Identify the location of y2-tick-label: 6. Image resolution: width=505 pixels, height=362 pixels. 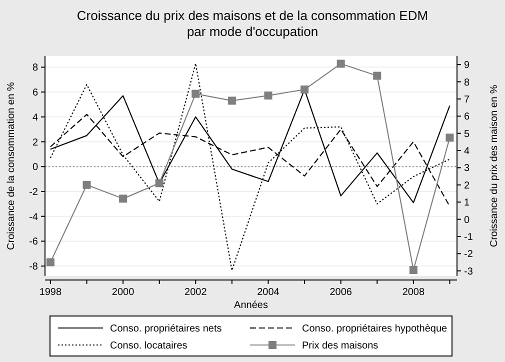
(467, 117).